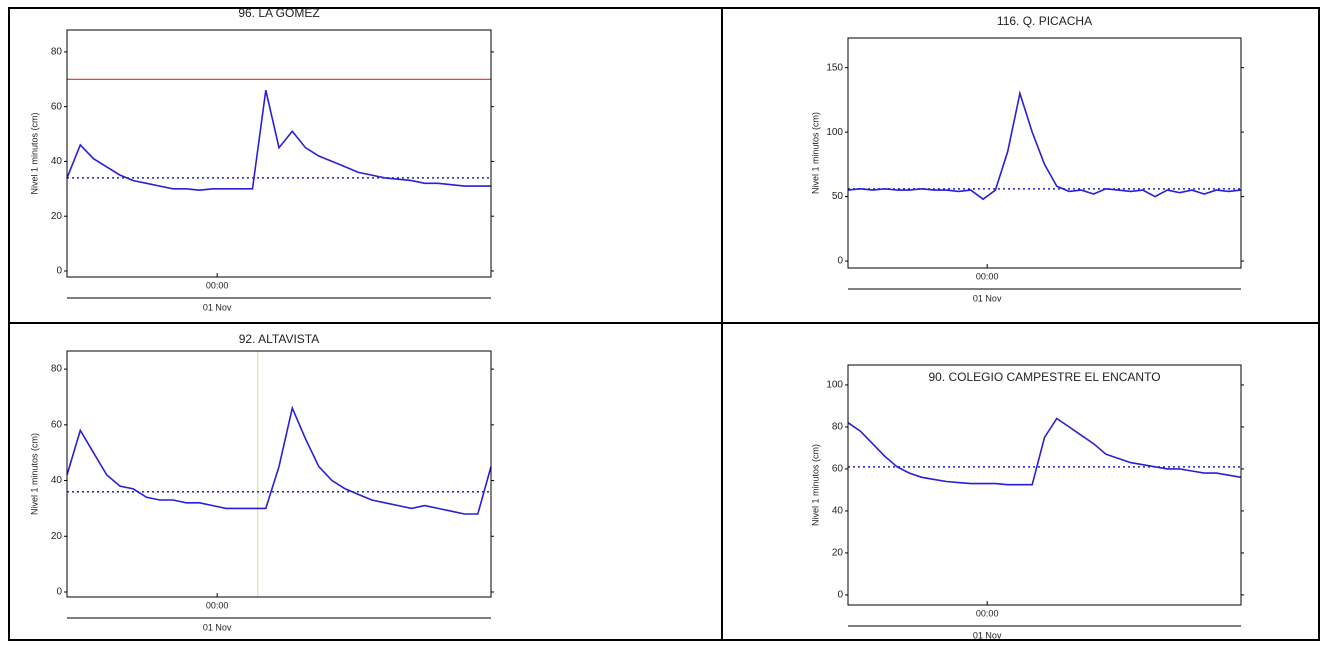 The height and width of the screenshot is (646, 1320). I want to click on y-tick-label: 50, so click(838, 196).